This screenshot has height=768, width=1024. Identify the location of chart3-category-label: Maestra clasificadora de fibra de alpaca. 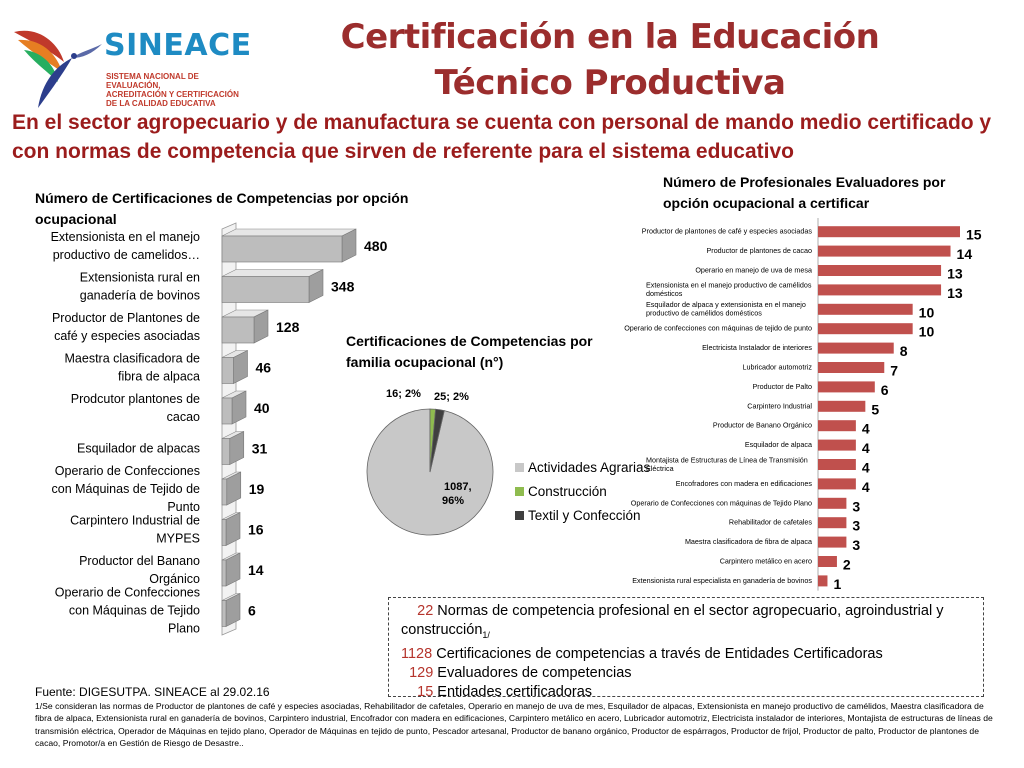
(748, 541).